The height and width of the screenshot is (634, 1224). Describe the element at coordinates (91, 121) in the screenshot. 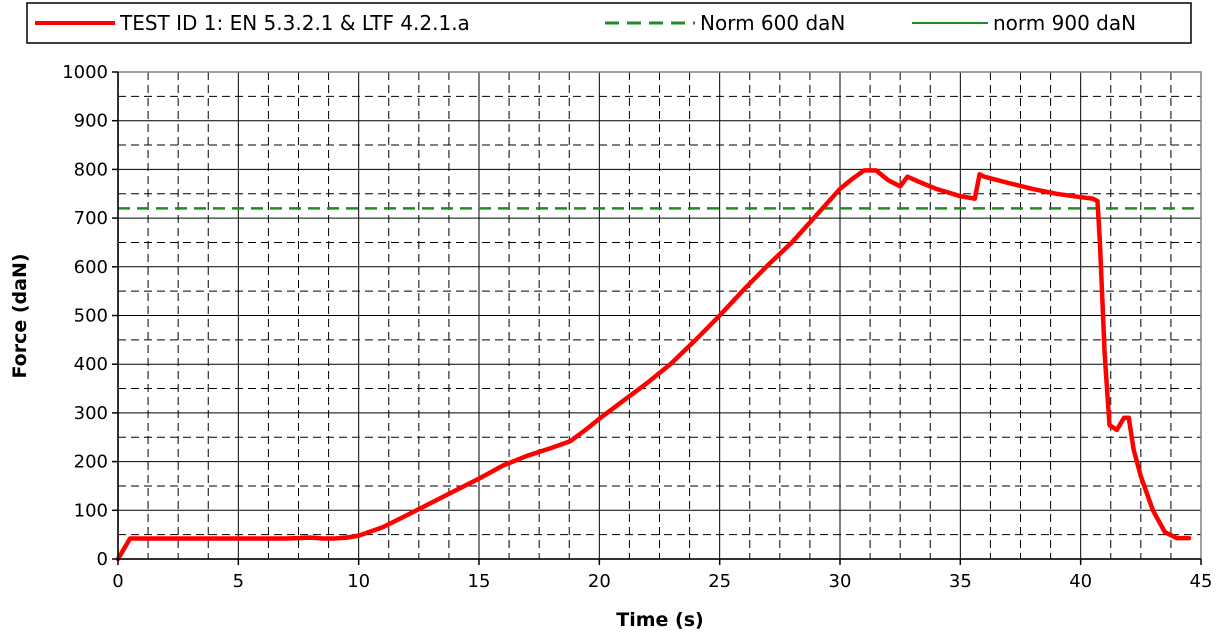

I see `y-tick-label: 900` at that location.